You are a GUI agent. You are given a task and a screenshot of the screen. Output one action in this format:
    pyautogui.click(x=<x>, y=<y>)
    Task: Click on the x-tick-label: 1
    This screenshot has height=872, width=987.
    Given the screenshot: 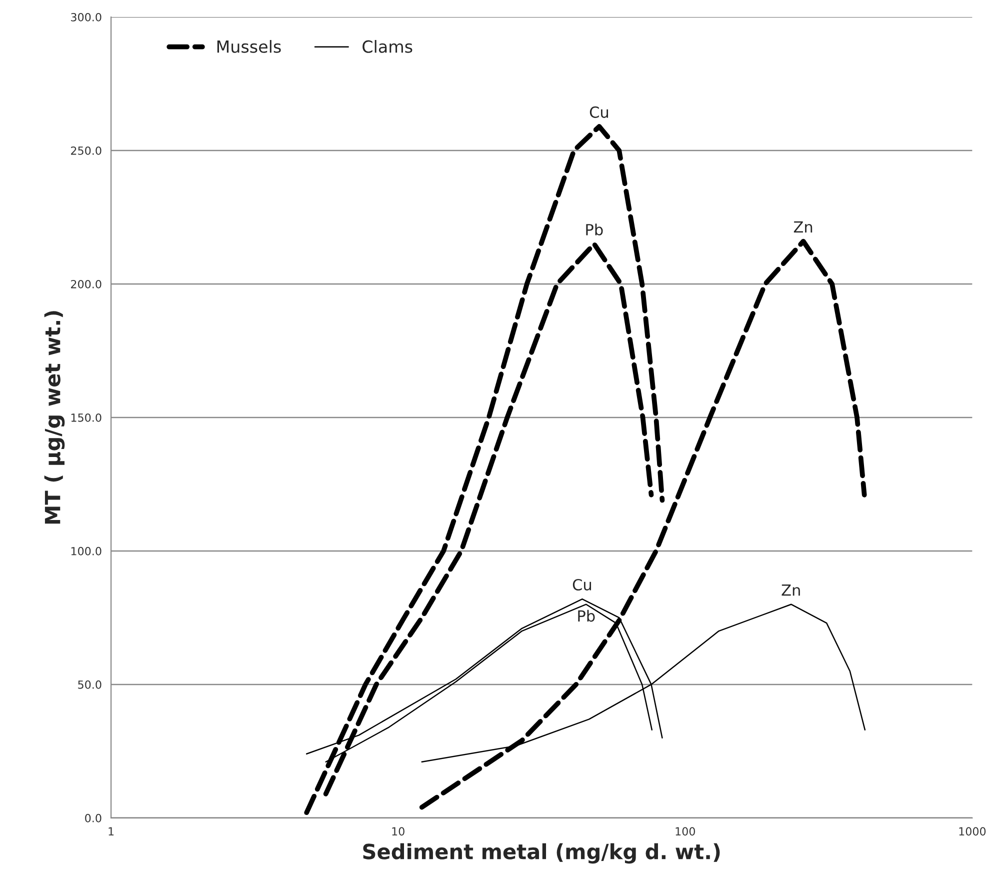 What is the action you would take?
    pyautogui.click(x=111, y=831)
    